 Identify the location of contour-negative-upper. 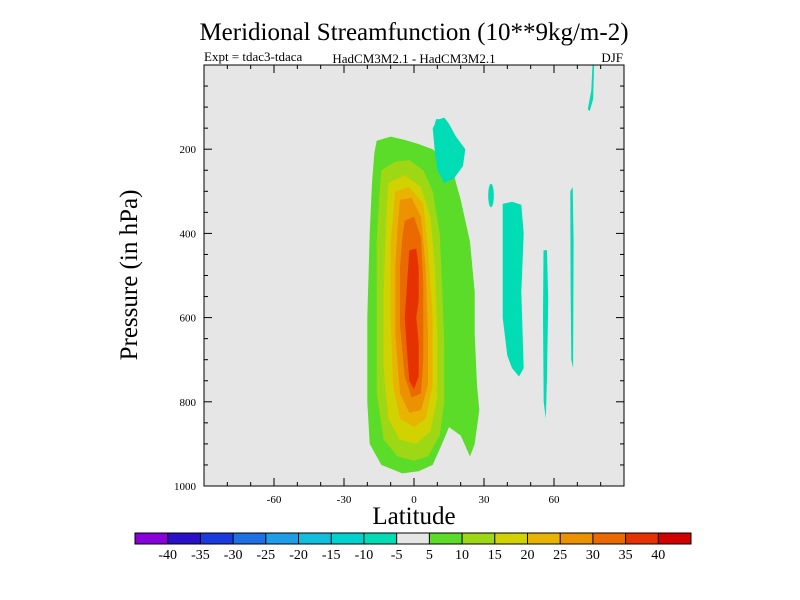
(449, 150).